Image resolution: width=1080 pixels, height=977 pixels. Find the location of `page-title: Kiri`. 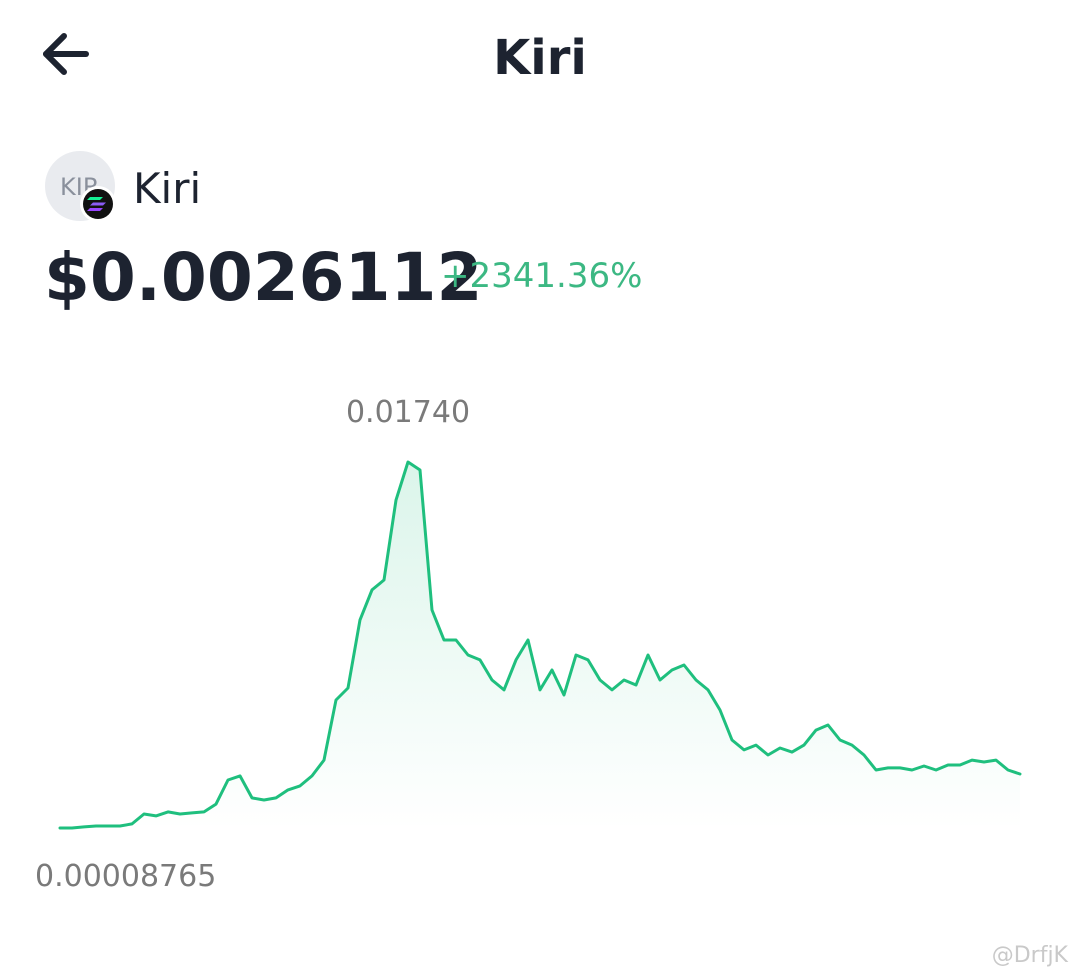

page-title: Kiri is located at coordinates (540, 58).